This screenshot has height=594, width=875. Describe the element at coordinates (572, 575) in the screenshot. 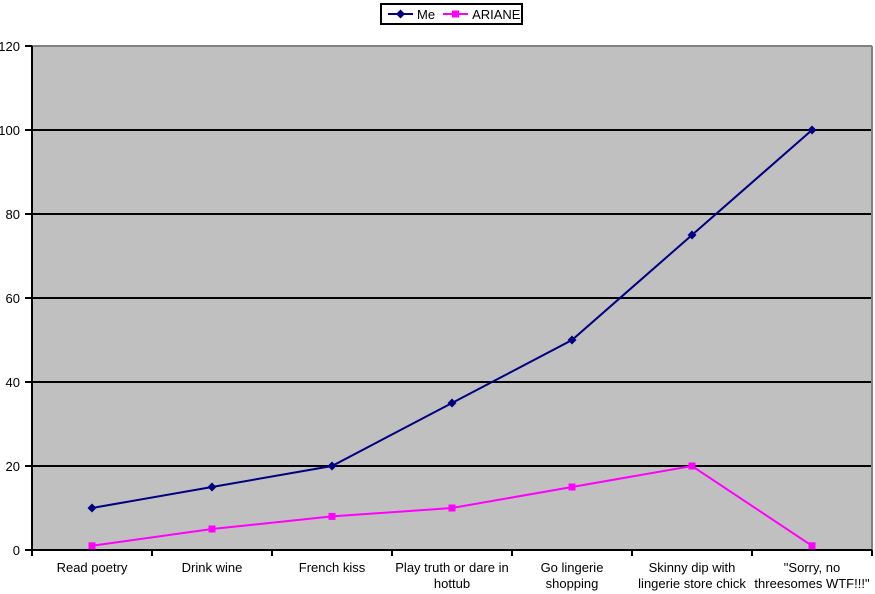

I see `x-category-label: Go lingerie shopping` at that location.